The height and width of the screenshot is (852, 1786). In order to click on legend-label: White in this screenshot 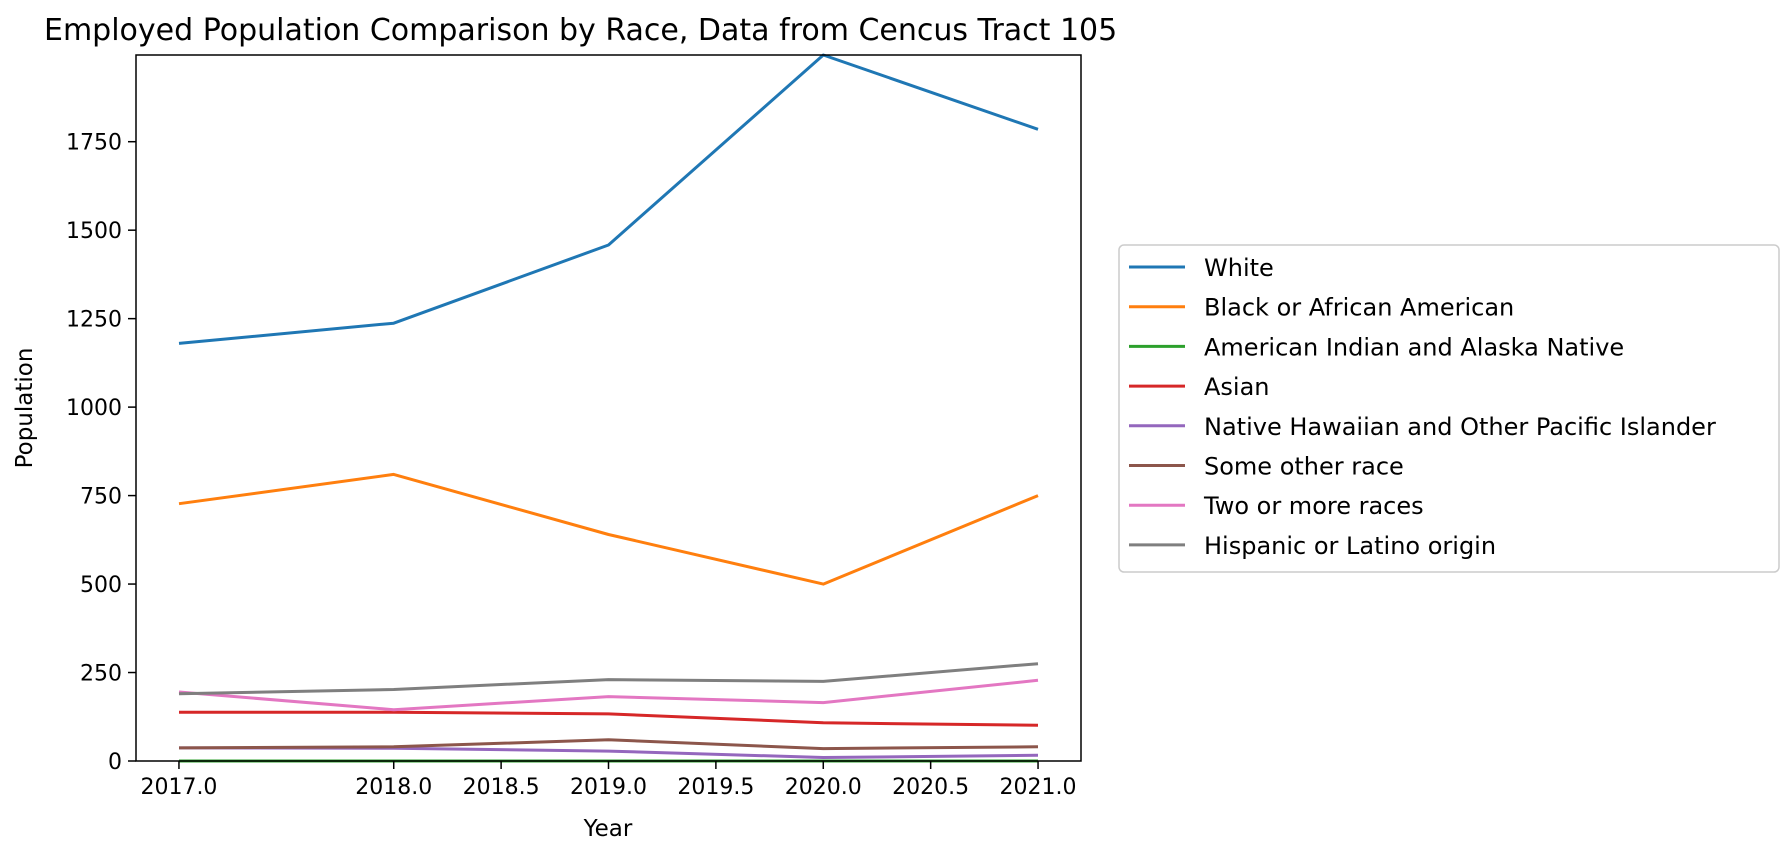, I will do `click(1239, 268)`.